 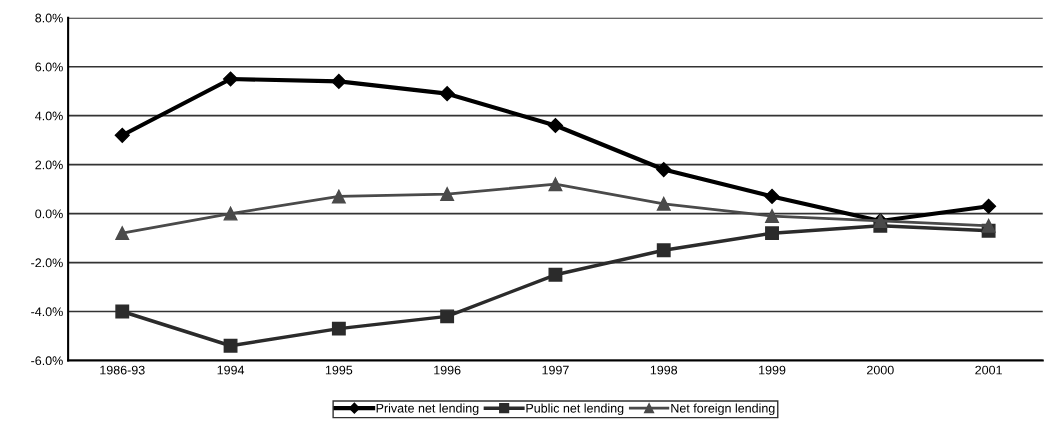 I want to click on legend-label: Net foreign lending, so click(x=723, y=409).